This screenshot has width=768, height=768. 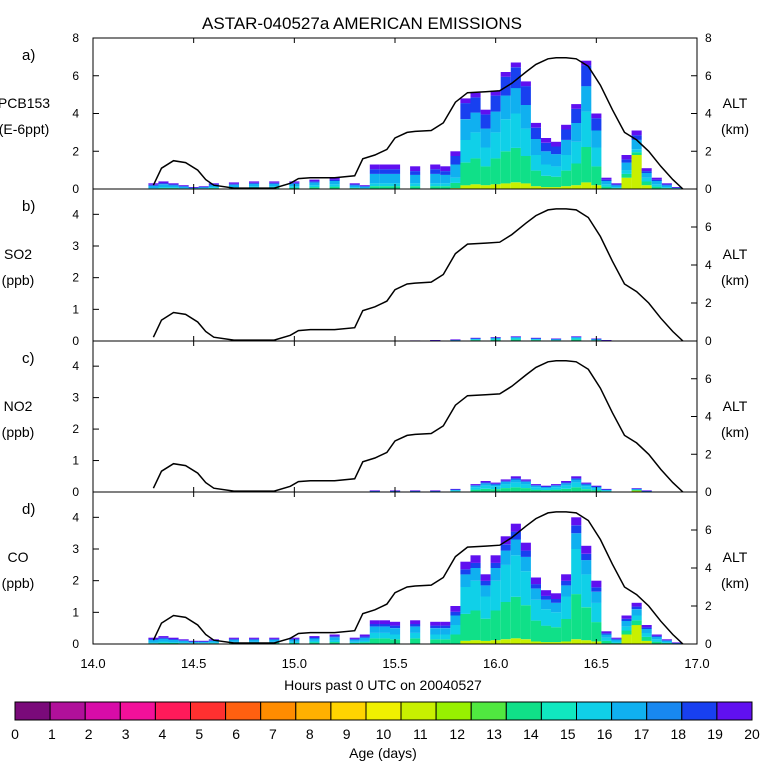 I want to click on colorbar-tick-label: 16, so click(x=605, y=734).